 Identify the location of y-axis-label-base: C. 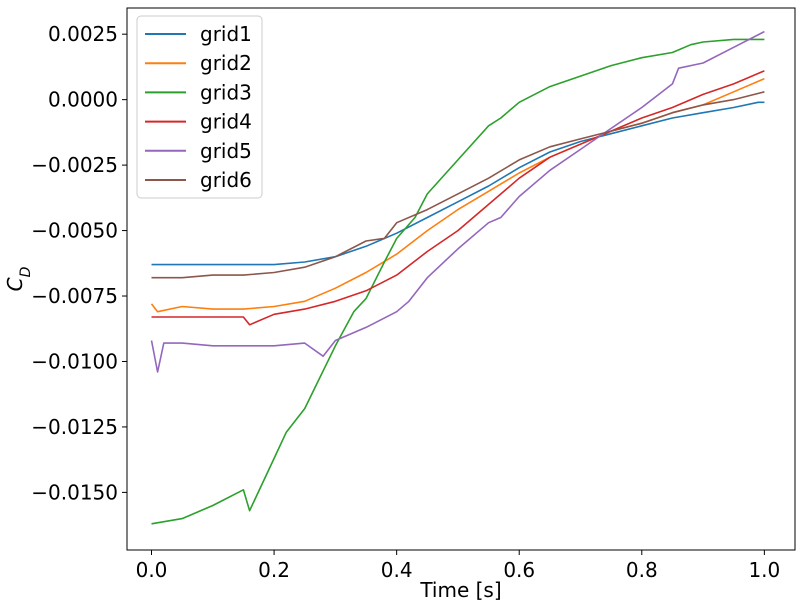
(15, 284).